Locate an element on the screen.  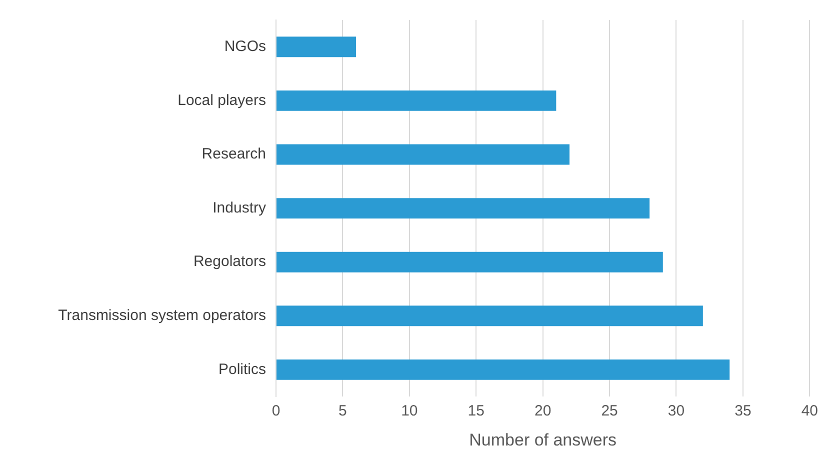
y-tick-label: Local players is located at coordinates (222, 100).